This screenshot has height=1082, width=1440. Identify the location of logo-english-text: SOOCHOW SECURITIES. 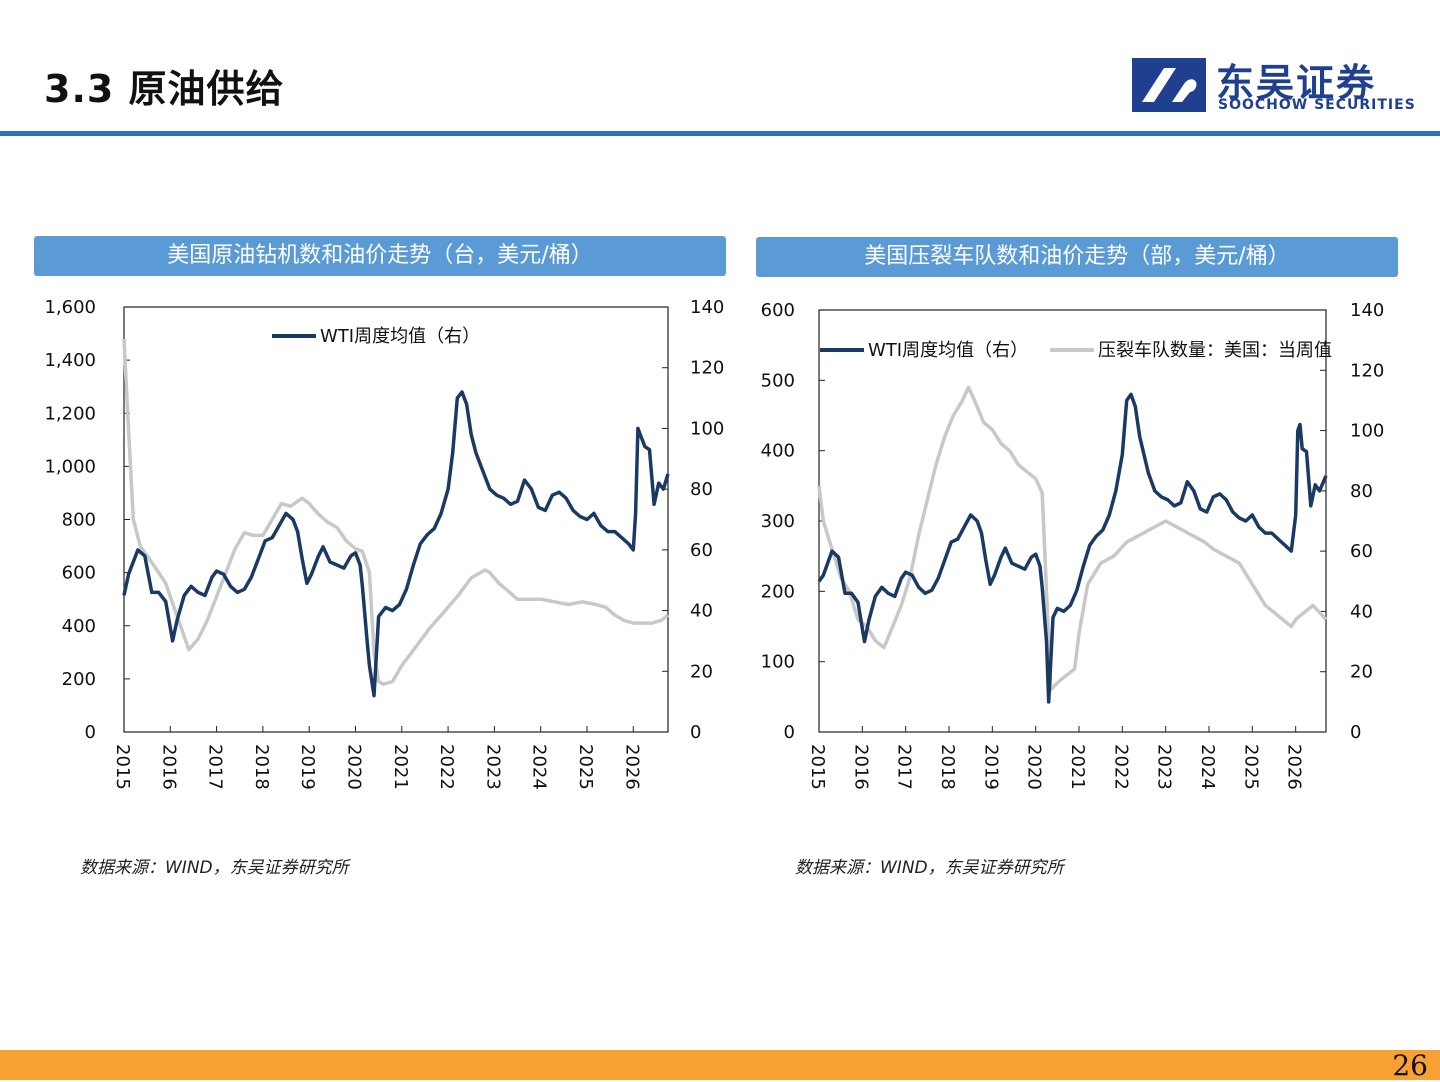
(1317, 105).